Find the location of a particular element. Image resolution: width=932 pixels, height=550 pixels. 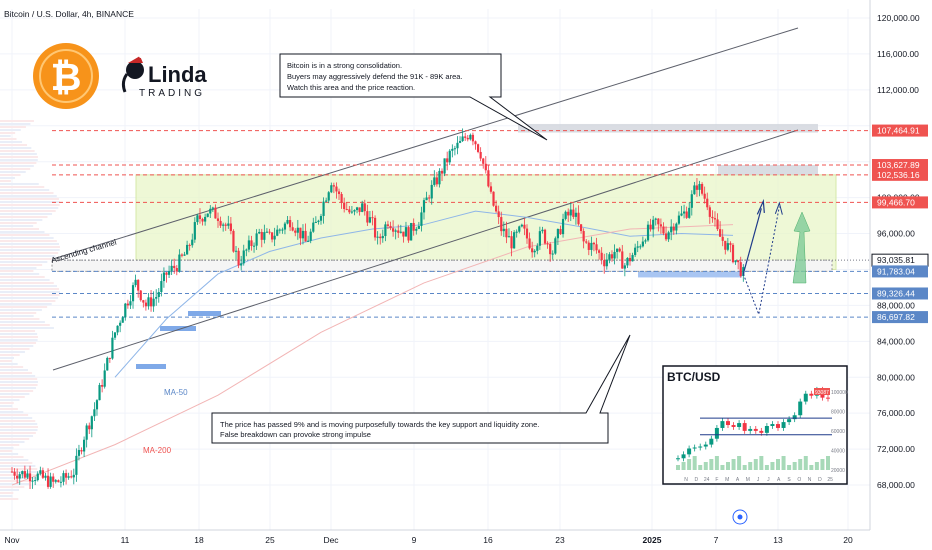

inset-x-tick: O is located at coordinates (799, 480).